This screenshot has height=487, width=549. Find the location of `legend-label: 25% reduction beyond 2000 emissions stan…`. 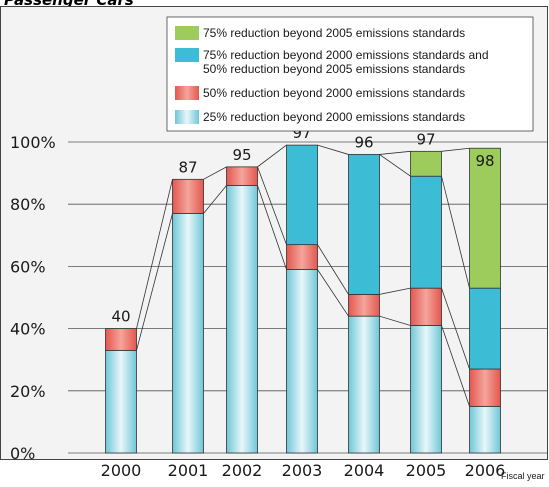

legend-label: 25% reduction beyond 2000 emissions stan… is located at coordinates (334, 117).